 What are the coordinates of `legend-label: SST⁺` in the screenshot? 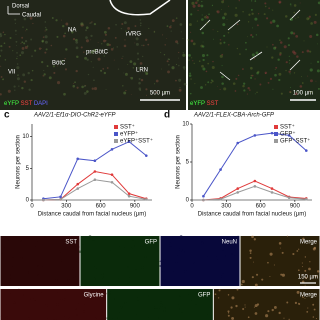 It's located at (287, 127).